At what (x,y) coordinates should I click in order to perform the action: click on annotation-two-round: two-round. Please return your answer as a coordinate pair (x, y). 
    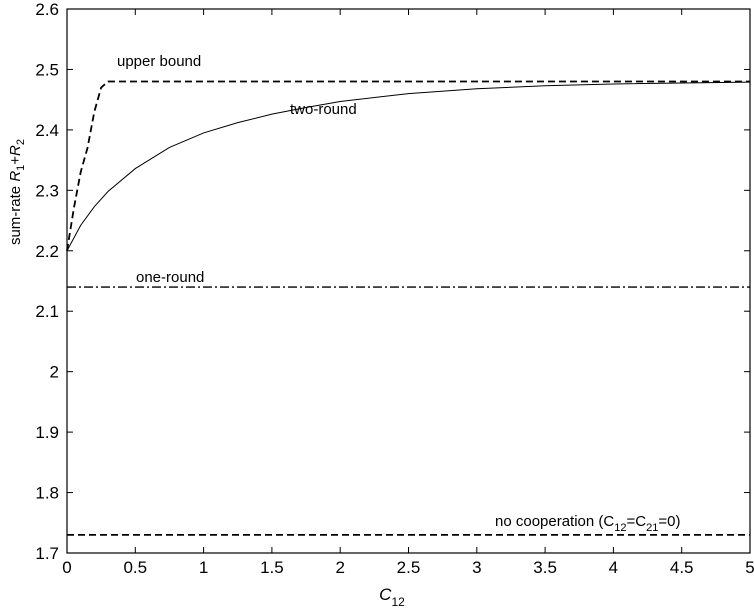
    Looking at the image, I should click on (323, 109).